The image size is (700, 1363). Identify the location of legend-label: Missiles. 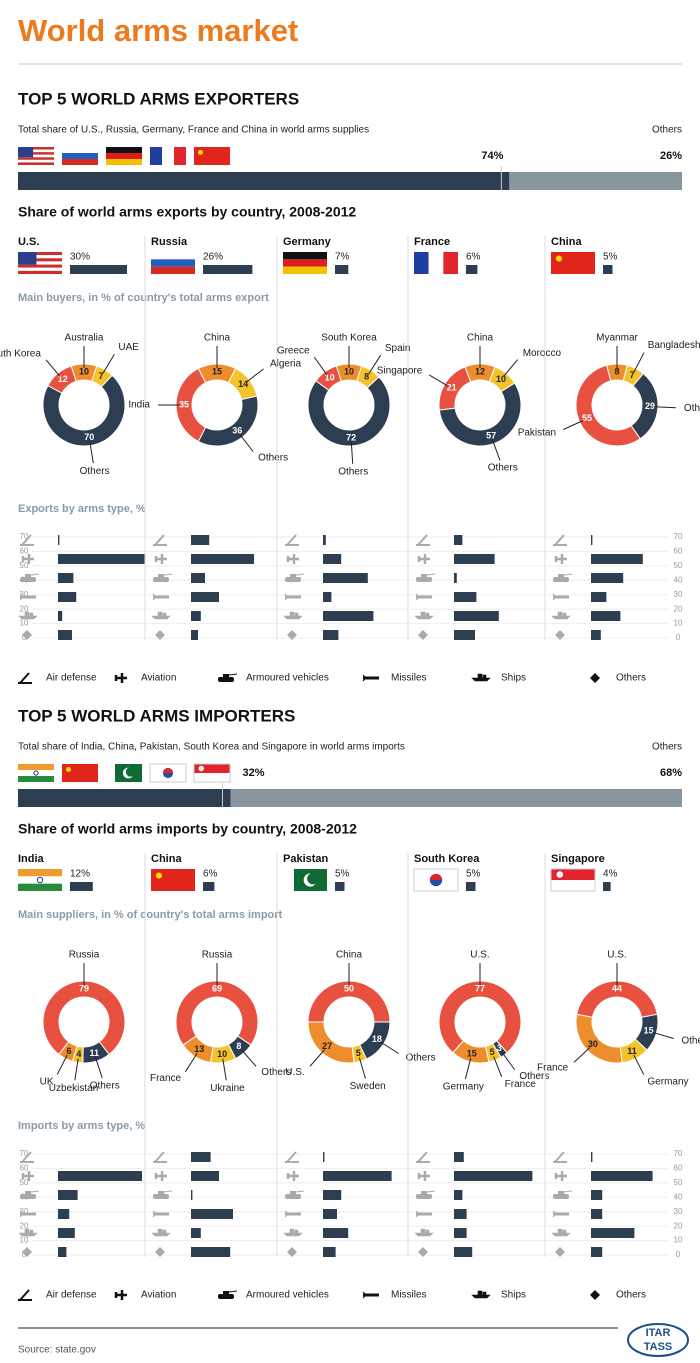
(409, 1295).